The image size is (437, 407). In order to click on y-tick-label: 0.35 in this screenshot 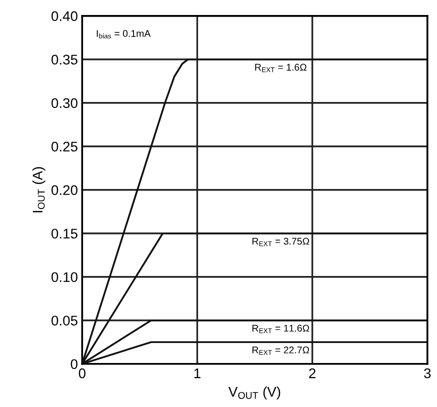, I will do `click(65, 59)`.